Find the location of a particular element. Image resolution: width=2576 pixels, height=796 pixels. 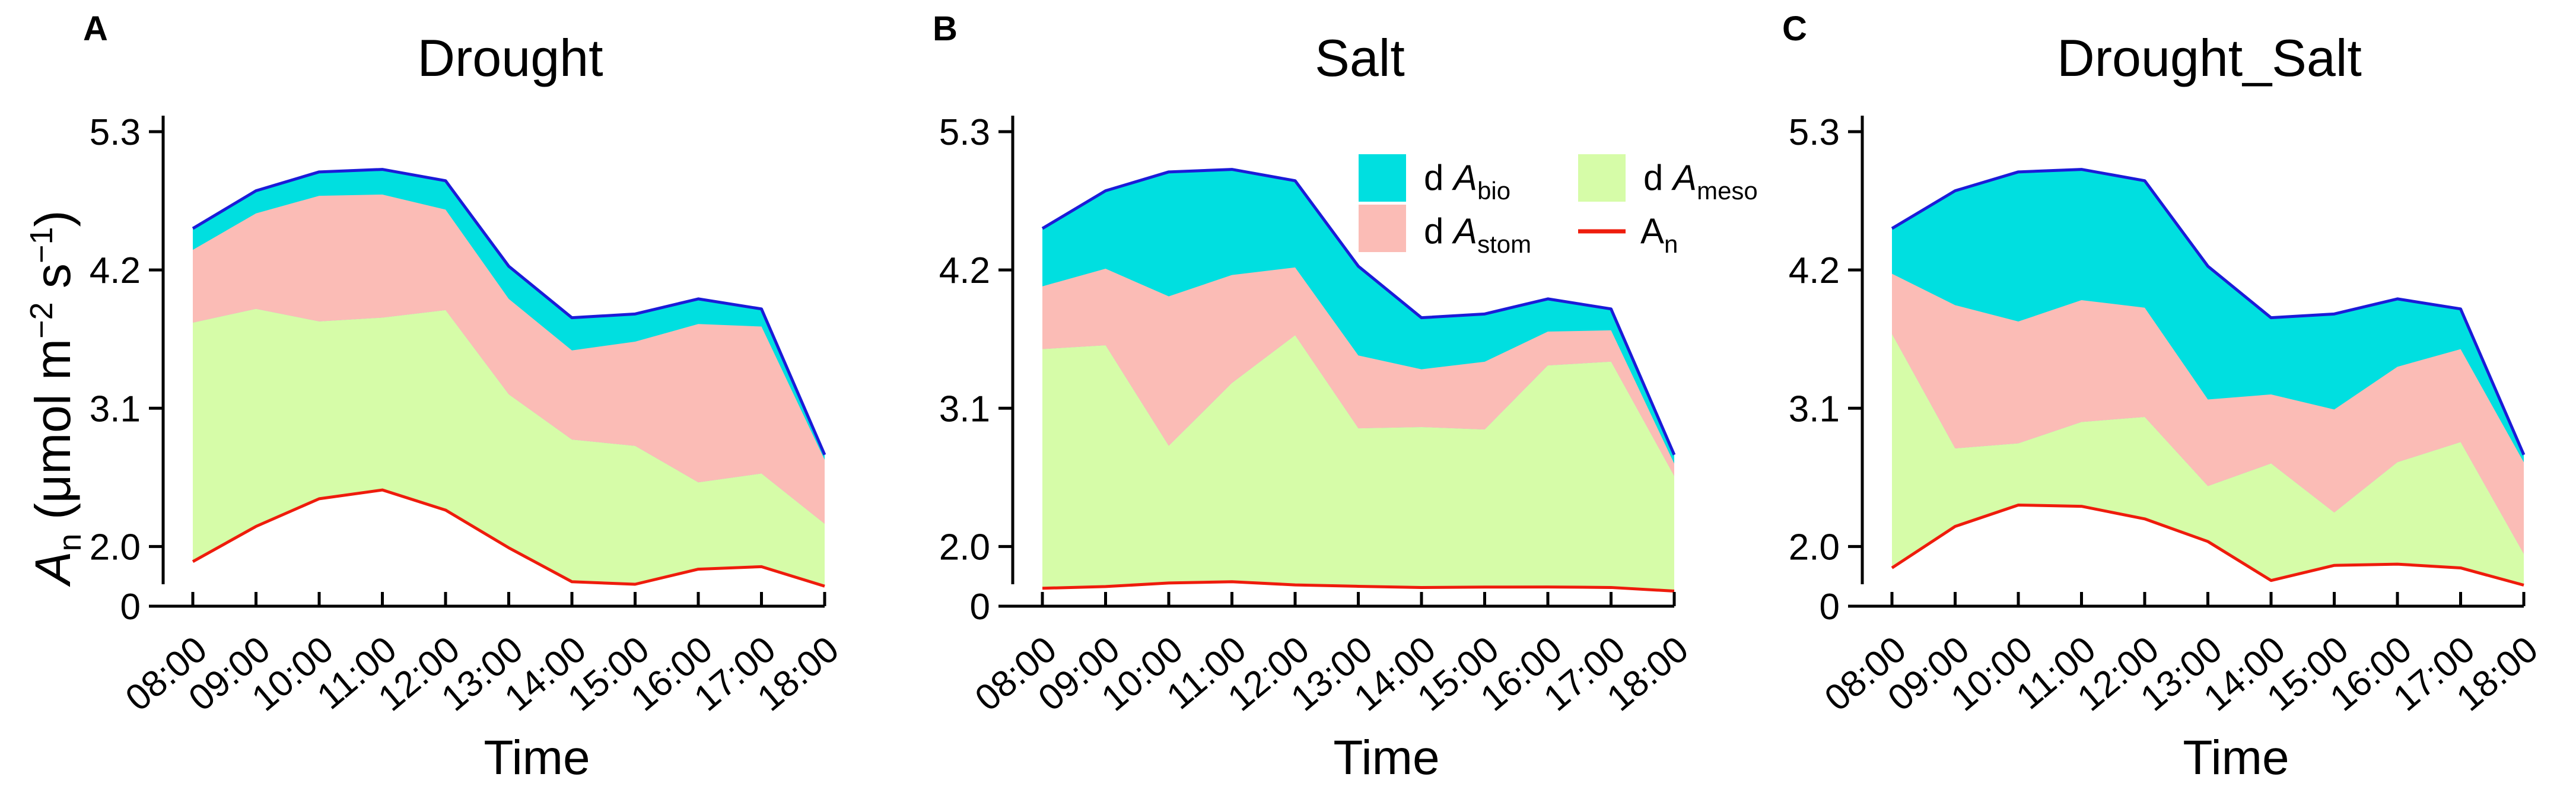

panel-b-line-an is located at coordinates (1358, 587).